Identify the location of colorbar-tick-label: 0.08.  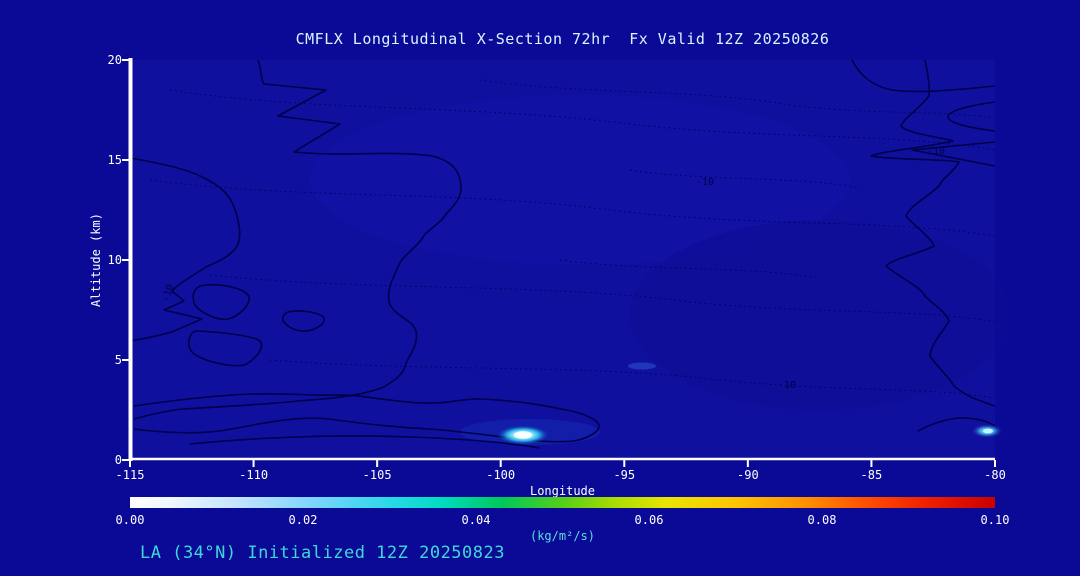
(822, 520).